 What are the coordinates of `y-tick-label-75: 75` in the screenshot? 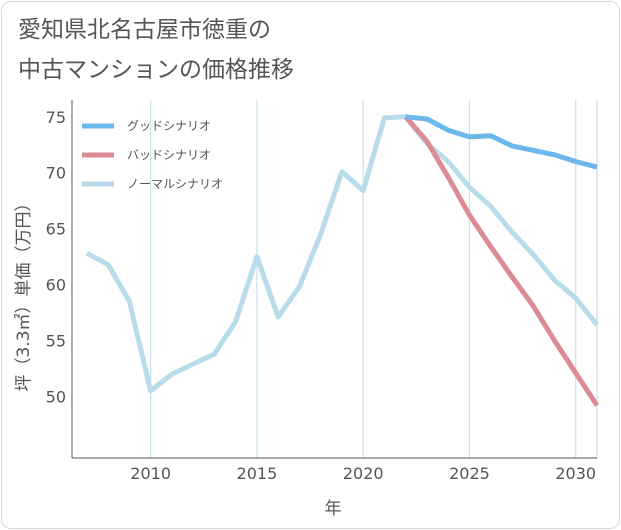 It's located at (56, 117).